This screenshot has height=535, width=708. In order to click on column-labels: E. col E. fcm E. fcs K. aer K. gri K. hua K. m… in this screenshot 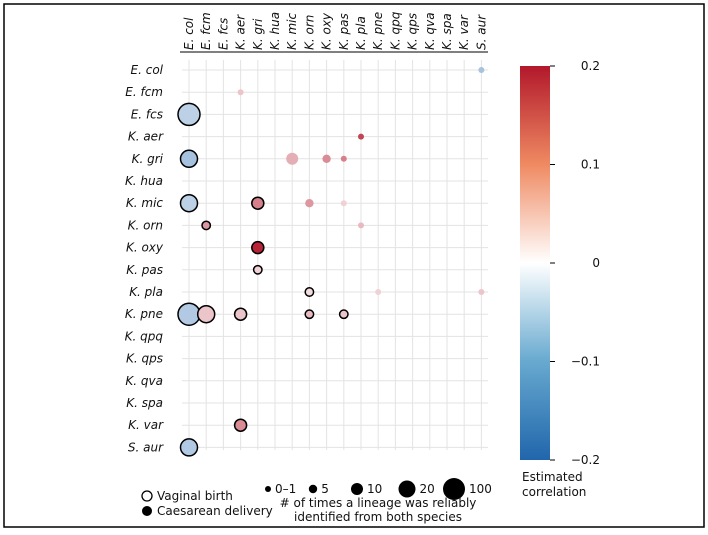, I will do `click(334, 32)`.